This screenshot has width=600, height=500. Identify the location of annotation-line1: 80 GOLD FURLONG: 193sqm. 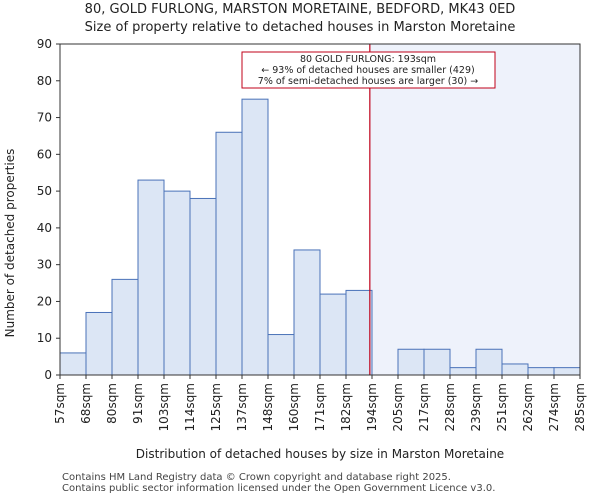
(368, 59).